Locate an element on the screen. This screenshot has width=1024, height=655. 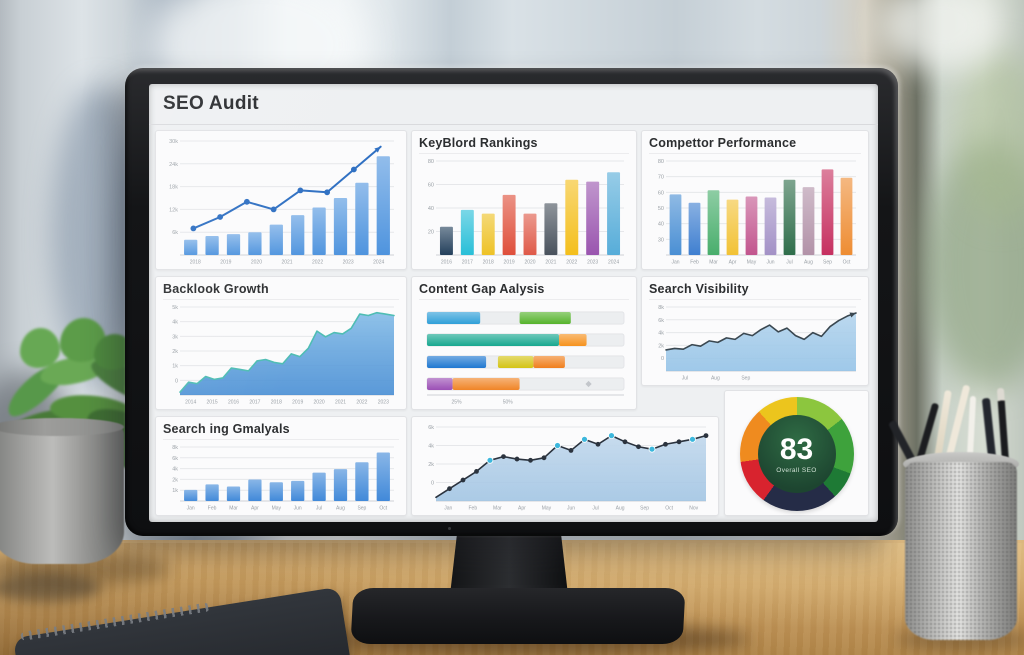
plant-leaf is located at coordinates (40, 348).